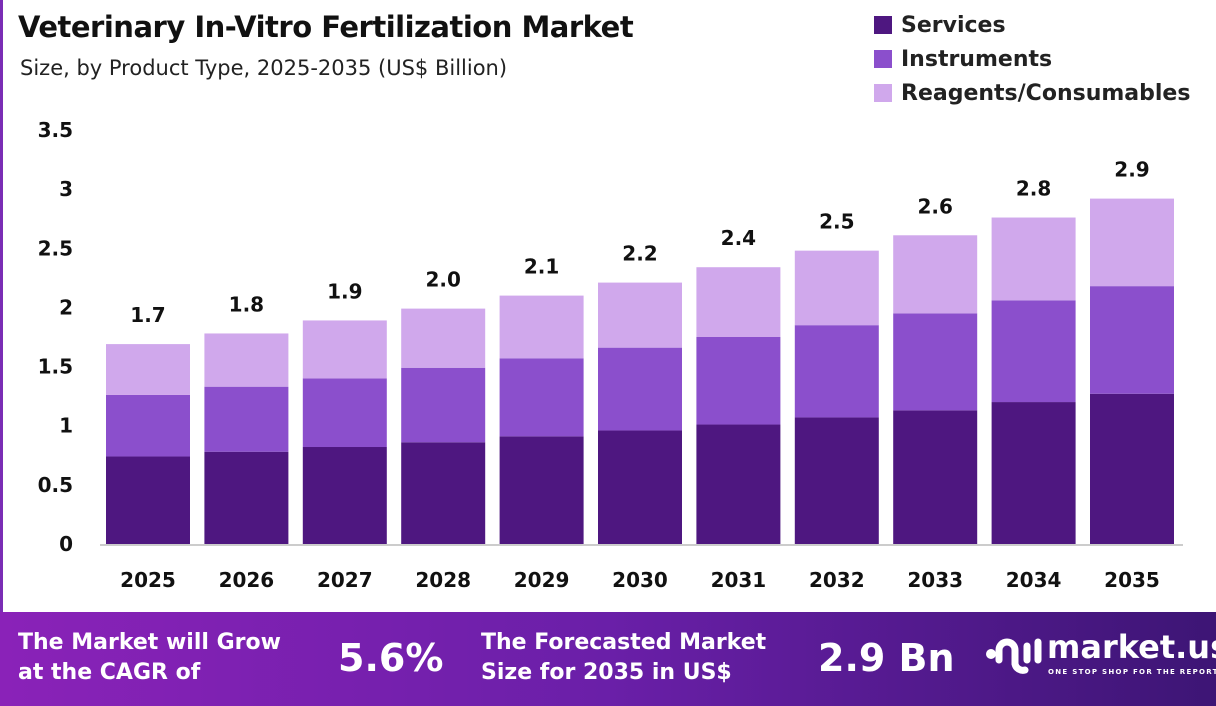  I want to click on x-tick-label: 2027, so click(345, 580).